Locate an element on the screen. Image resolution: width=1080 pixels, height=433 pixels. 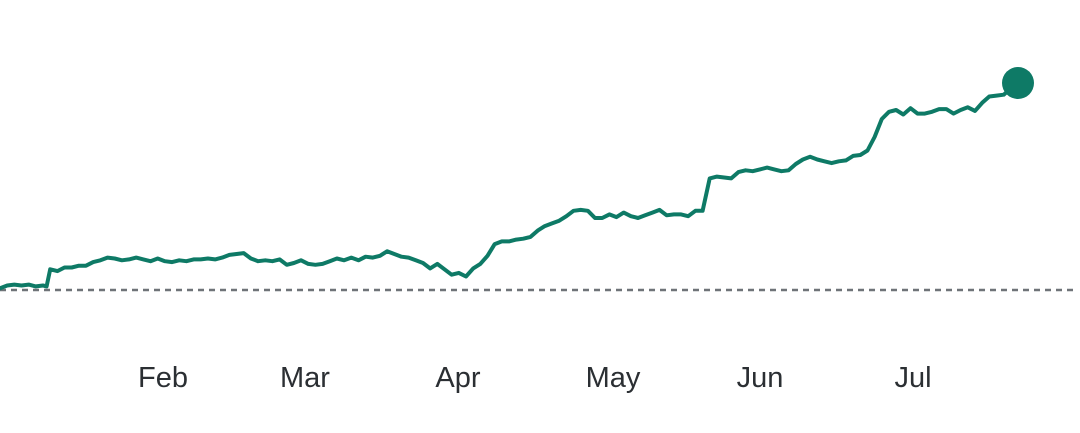
x-tick-label: Mar is located at coordinates (305, 378).